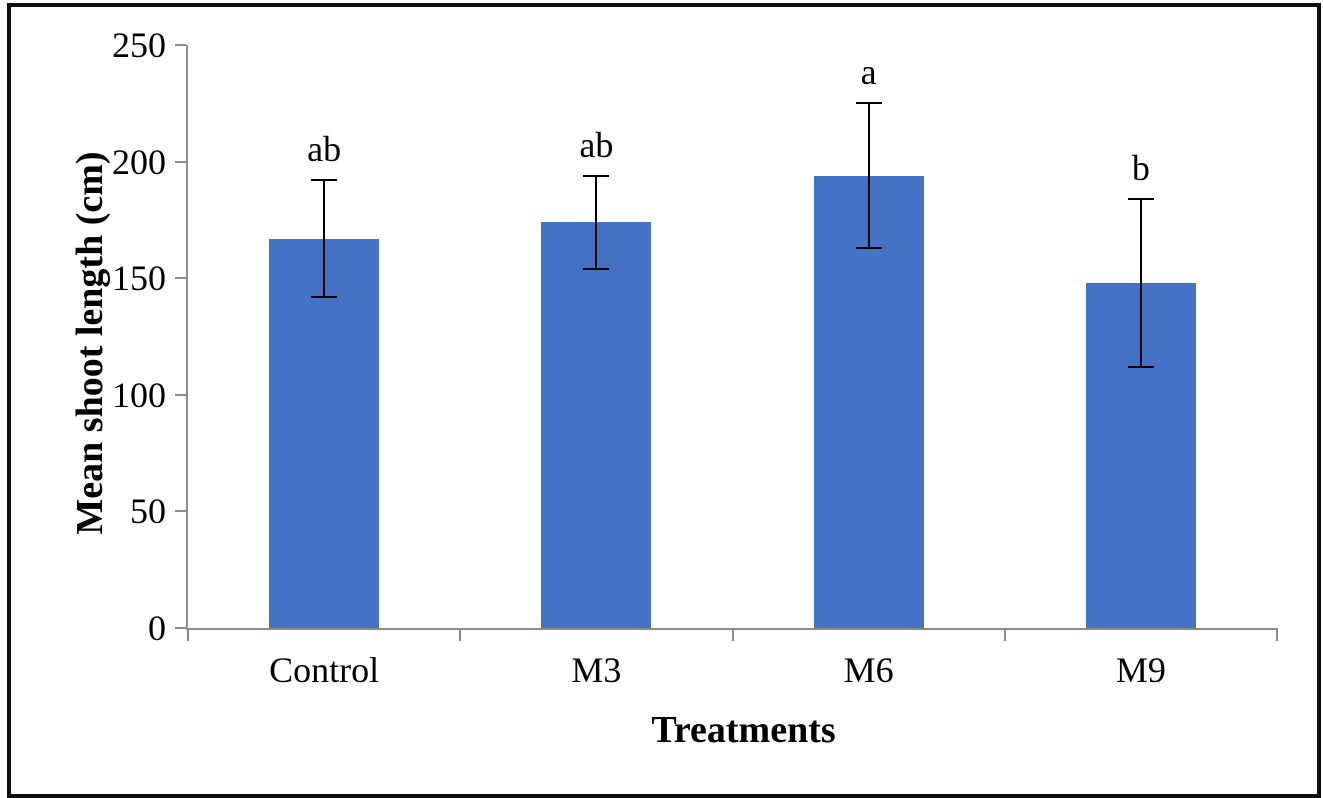  What do you see at coordinates (1140, 167) in the screenshot?
I see `significance-letter: b` at bounding box center [1140, 167].